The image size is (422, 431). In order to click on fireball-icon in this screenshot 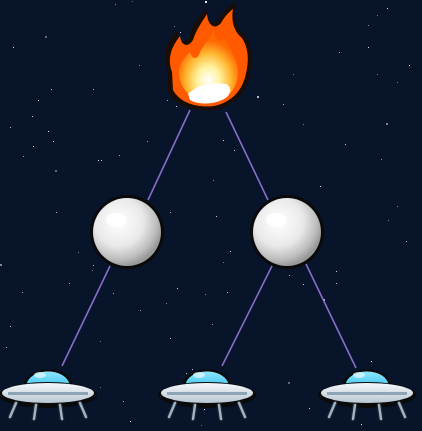, I will do `click(208, 56)`.